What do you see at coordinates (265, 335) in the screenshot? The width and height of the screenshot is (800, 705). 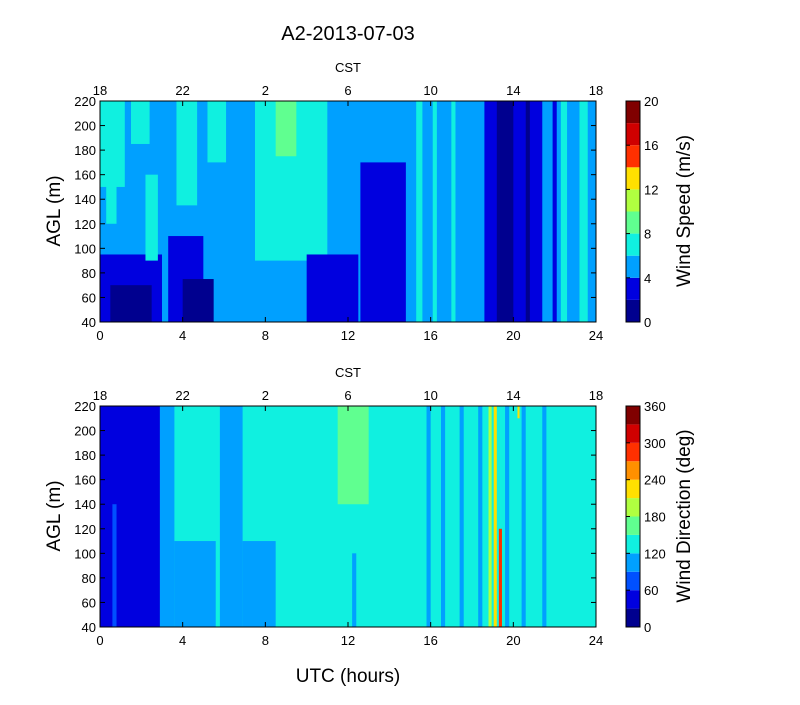 I see `wind-speed-x-tick-label: 8` at bounding box center [265, 335].